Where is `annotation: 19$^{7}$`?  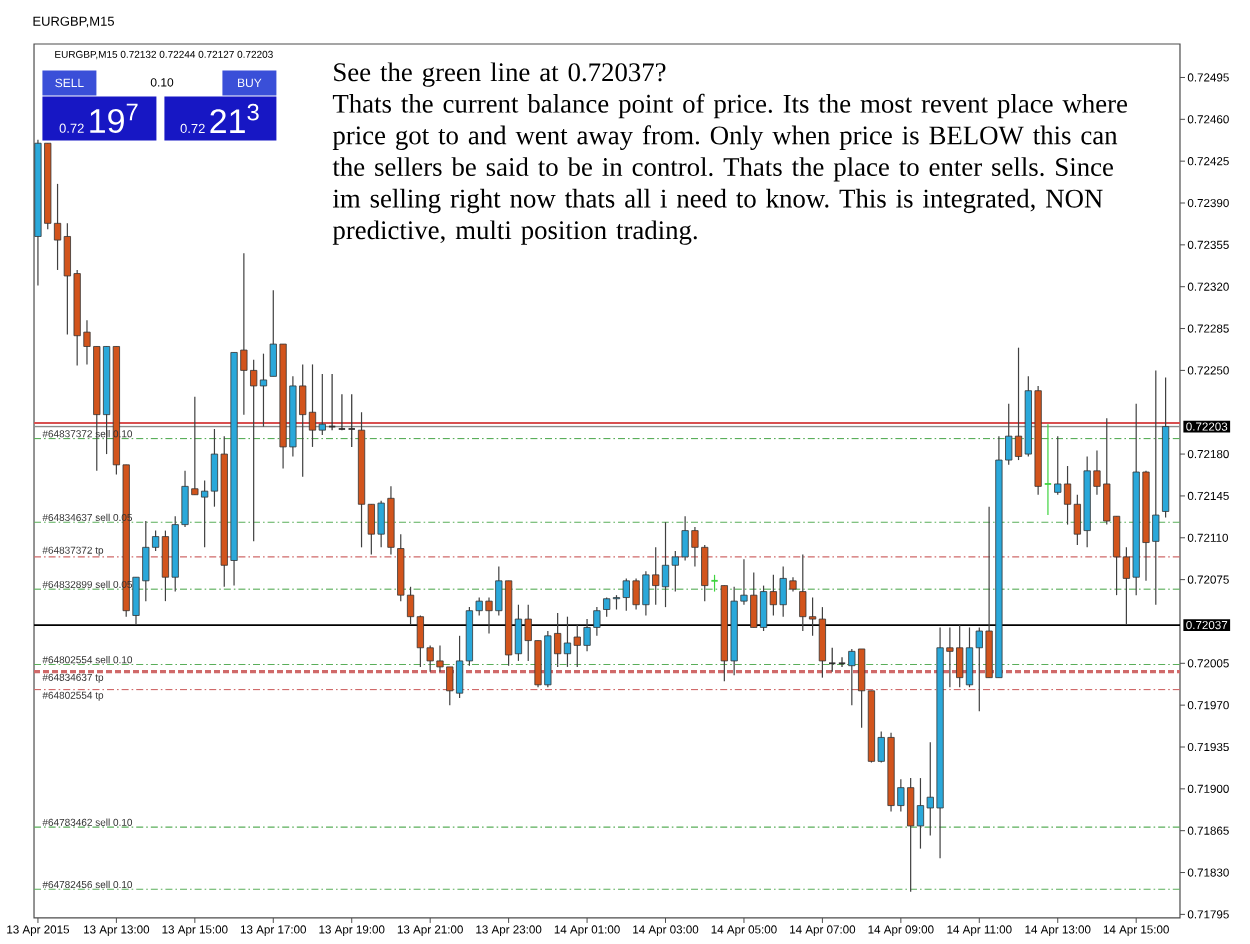
annotation: 19$^{7}$ is located at coordinates (114, 118).